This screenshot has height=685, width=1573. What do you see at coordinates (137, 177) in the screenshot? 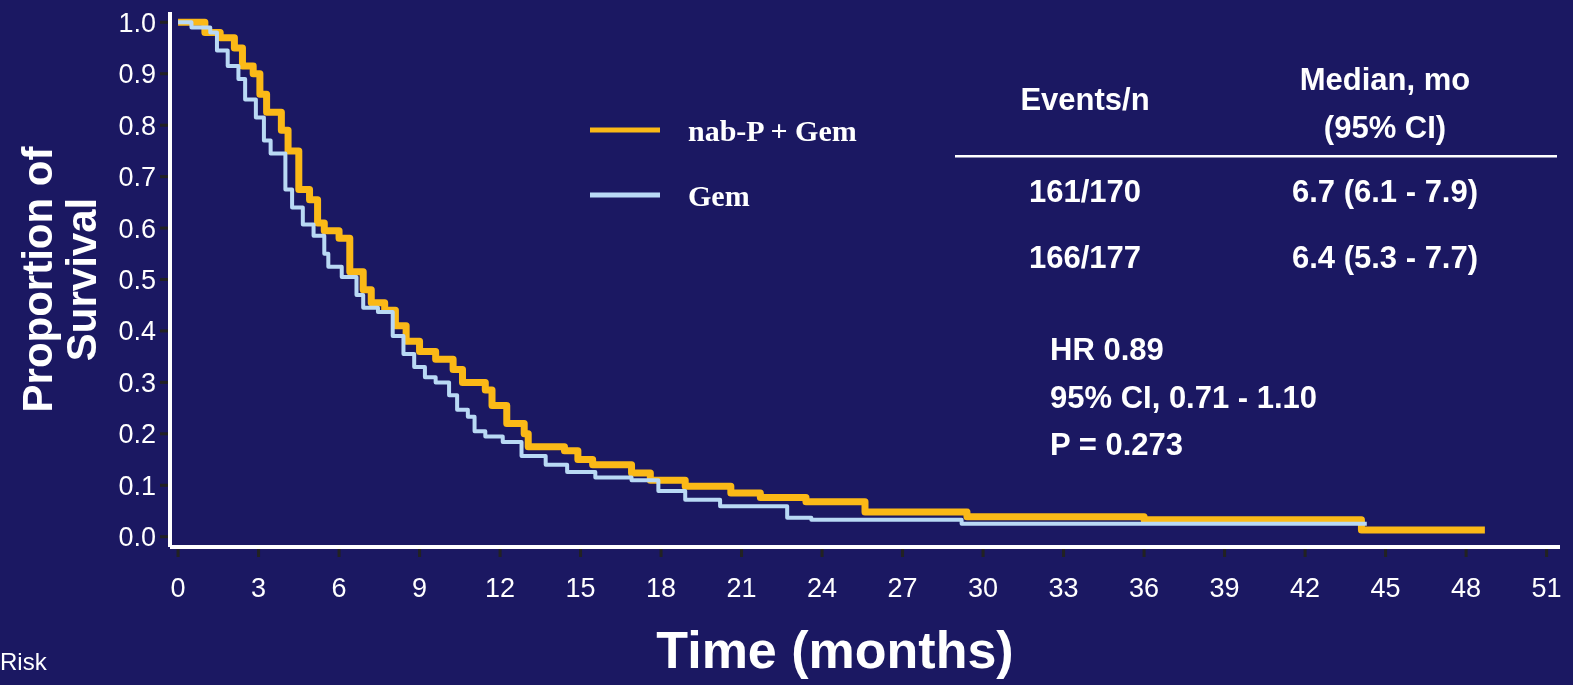
I see `y-tick-label: 0.7` at bounding box center [137, 177].